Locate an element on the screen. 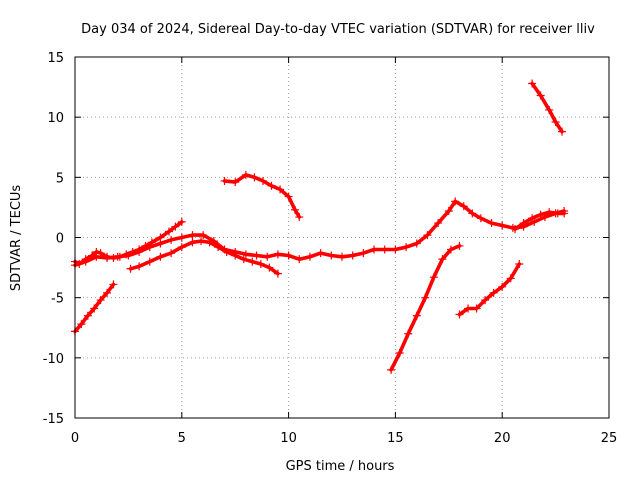  y-tick-label: -5 is located at coordinates (57, 299).